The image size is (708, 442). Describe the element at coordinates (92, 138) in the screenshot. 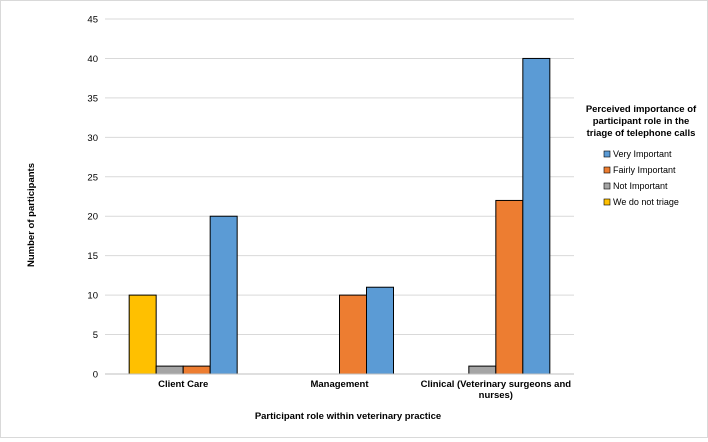

I see `y-tick-label: 30` at that location.